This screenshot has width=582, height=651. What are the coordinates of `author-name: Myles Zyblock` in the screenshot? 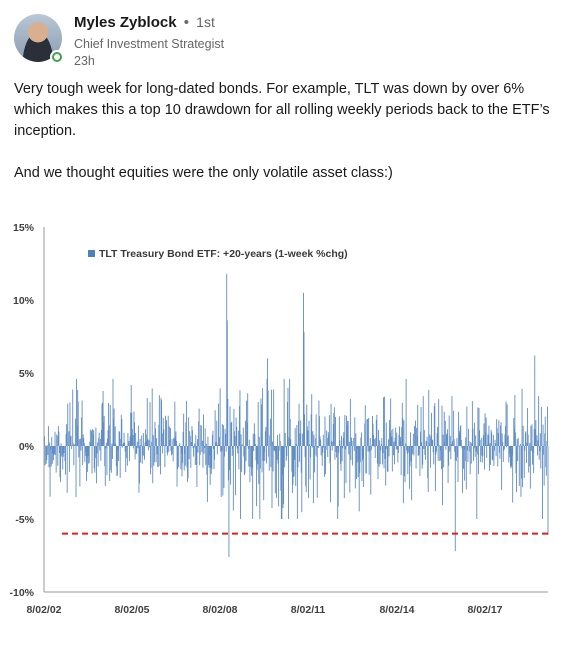 It's located at (125, 22).